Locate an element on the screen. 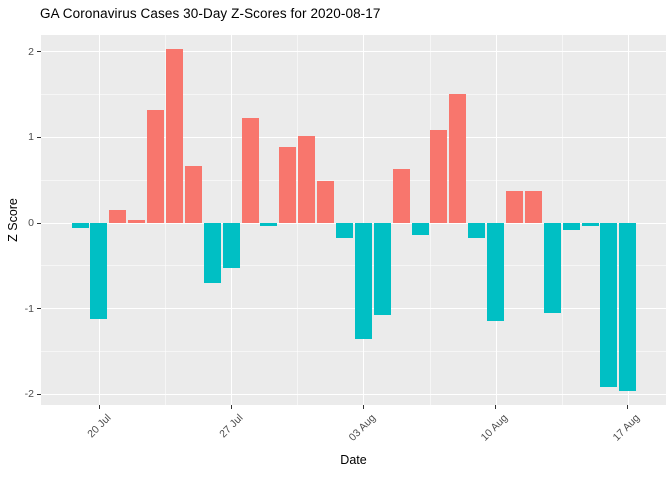  x-tick-label: 03 Aug is located at coordinates (362, 428).